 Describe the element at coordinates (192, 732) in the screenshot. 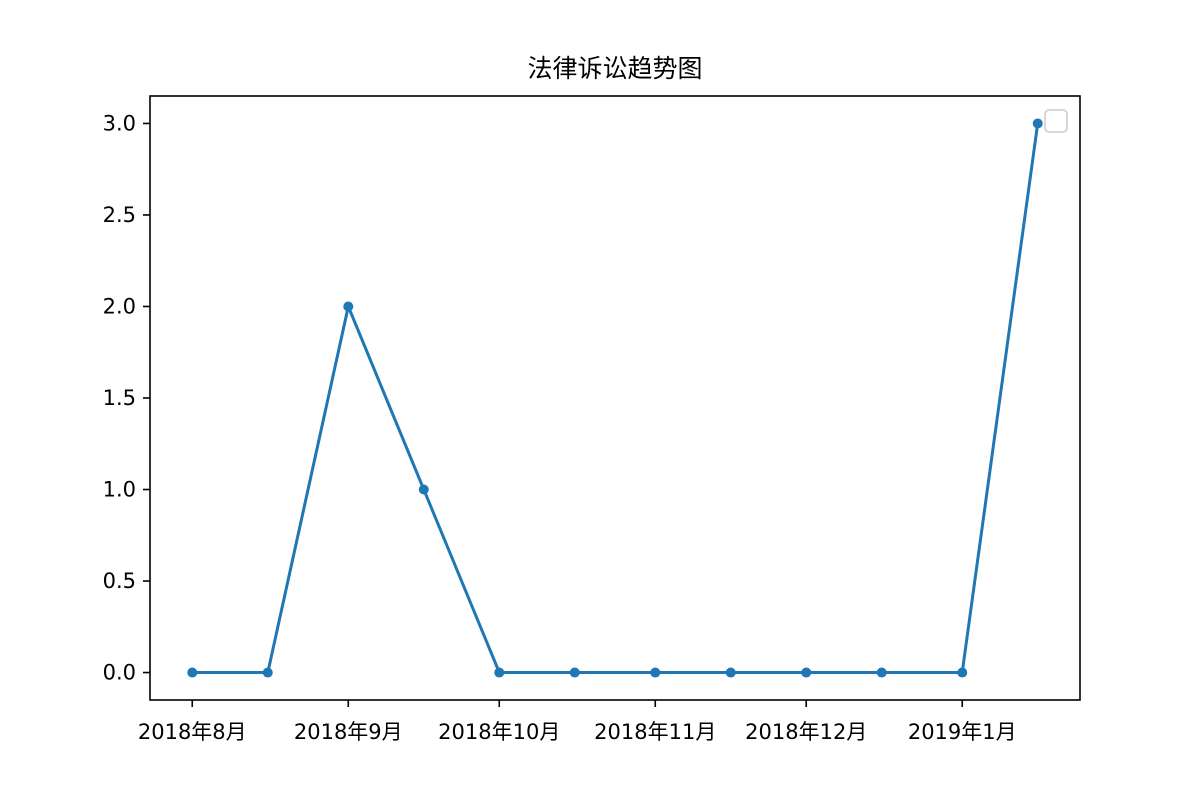

I see `x-tick-label: 2018年8月` at that location.